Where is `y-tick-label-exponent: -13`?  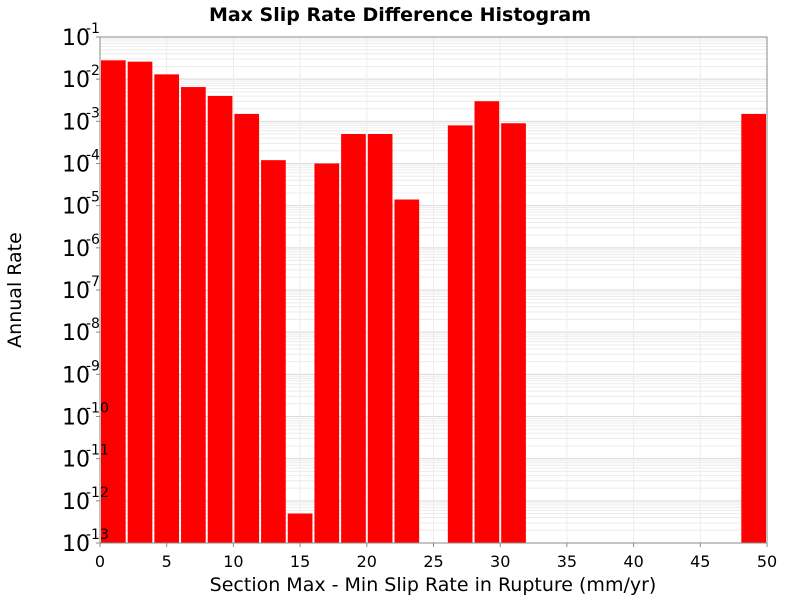
y-tick-label-exponent: -13 is located at coordinates (97, 535).